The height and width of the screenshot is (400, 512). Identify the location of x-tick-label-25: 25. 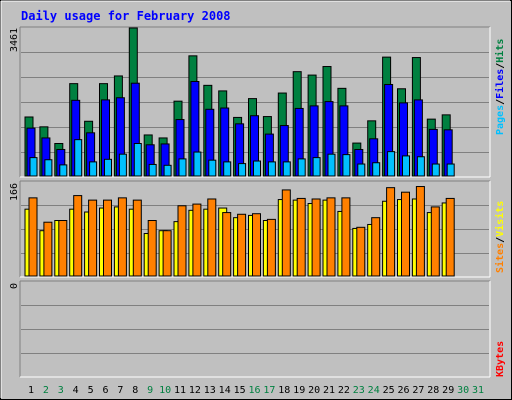
(389, 390).